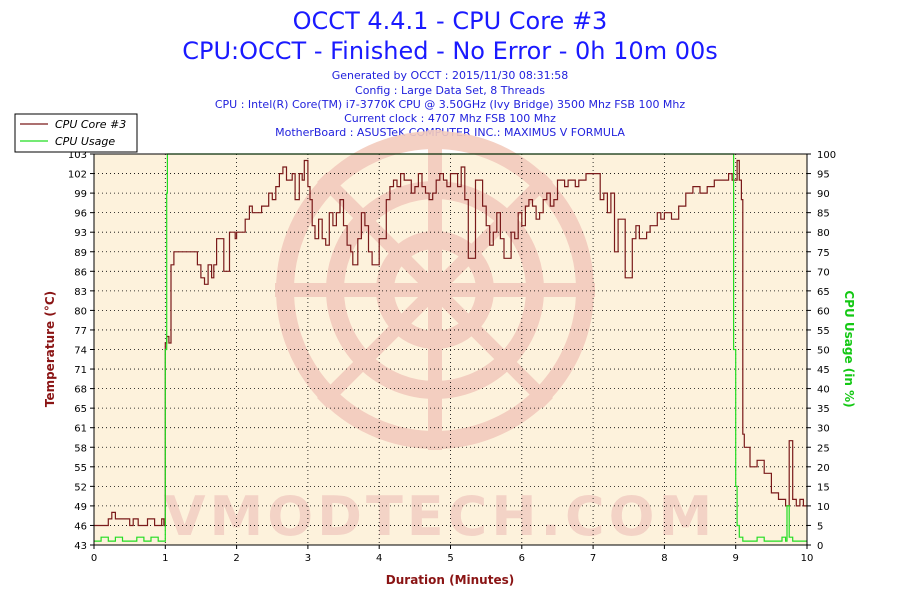 The image size is (900, 604). I want to click on y-right-tick-label: 60, so click(823, 311).